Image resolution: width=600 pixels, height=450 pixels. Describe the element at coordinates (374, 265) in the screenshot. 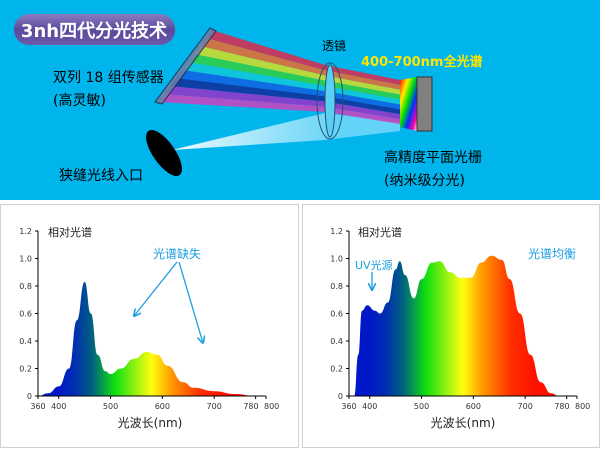

I see `annotation-uv: UV光源` at that location.